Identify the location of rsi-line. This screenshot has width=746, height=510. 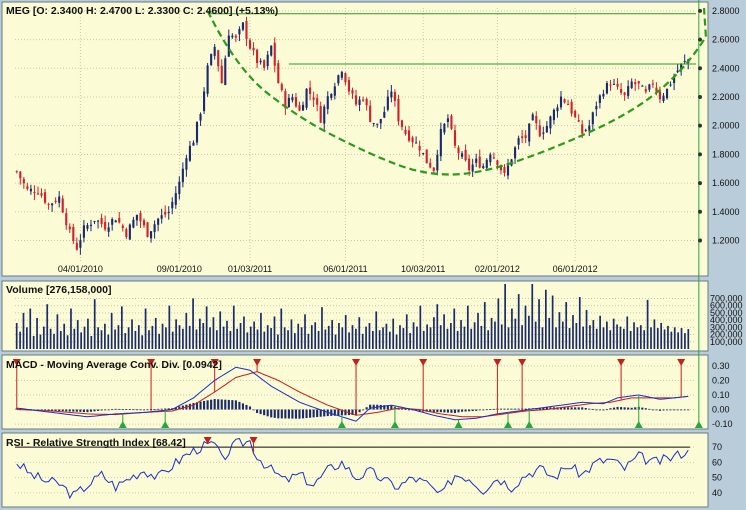
(352, 468).